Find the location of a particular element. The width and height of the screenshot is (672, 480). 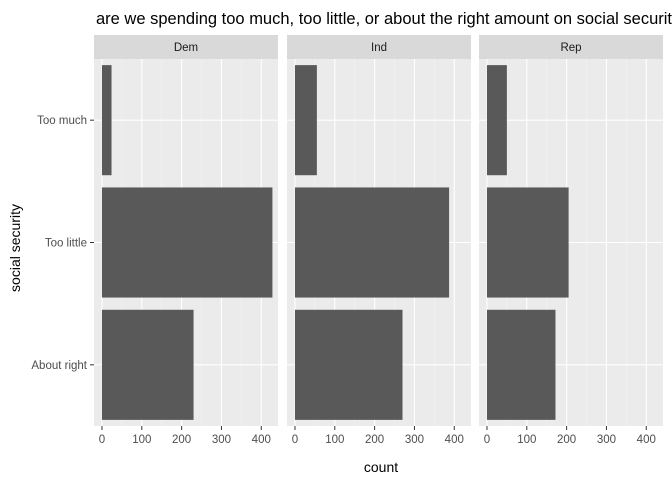

facet-label: Dem is located at coordinates (186, 48).